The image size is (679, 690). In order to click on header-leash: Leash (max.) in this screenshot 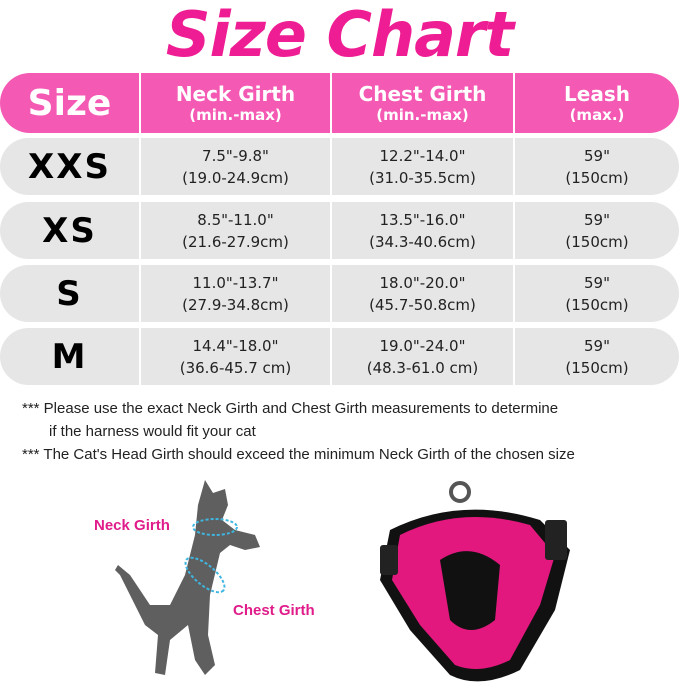, I will do `click(597, 103)`.